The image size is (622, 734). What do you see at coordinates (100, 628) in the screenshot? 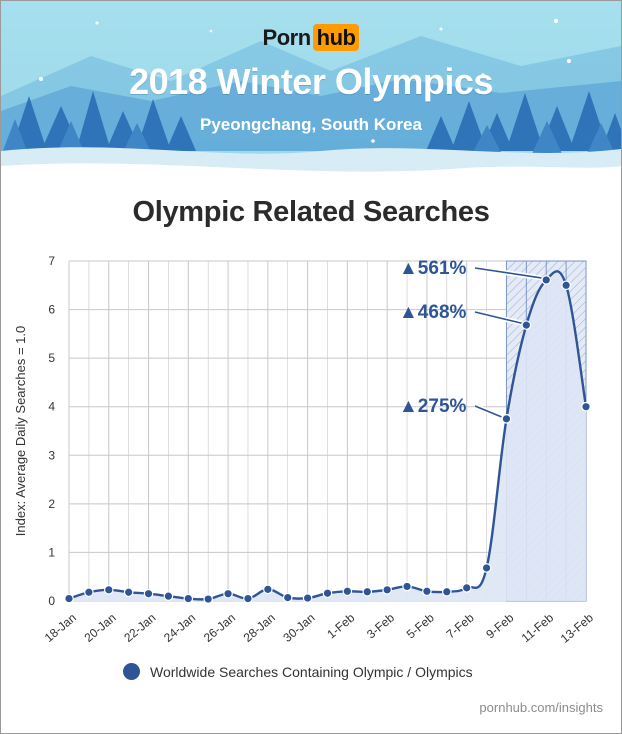
I see `x-tick-label: 20-Jan` at bounding box center [100, 628].